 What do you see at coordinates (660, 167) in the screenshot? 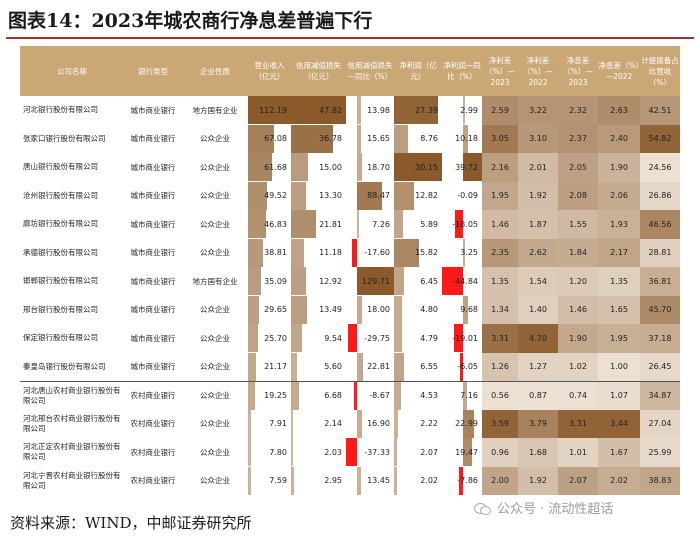
I see `value-cell-prov: 24.56` at bounding box center [660, 167].